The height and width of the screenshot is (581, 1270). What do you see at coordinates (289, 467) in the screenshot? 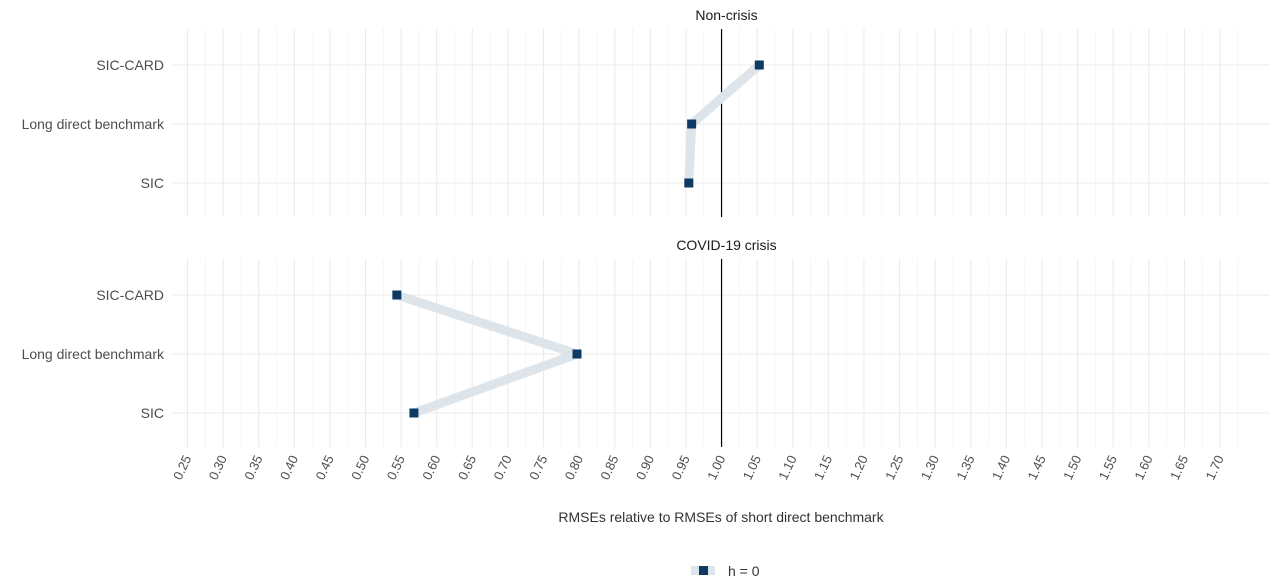
I see `x-tick-label: 0.40` at bounding box center [289, 467].